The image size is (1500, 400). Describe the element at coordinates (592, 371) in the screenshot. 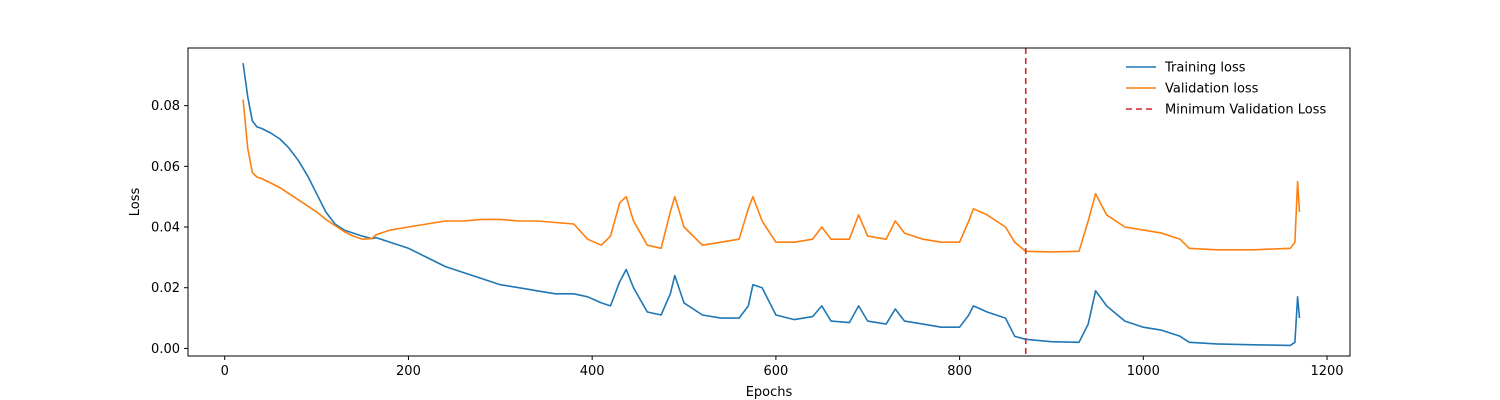

I see `x-tick-label: 400` at that location.